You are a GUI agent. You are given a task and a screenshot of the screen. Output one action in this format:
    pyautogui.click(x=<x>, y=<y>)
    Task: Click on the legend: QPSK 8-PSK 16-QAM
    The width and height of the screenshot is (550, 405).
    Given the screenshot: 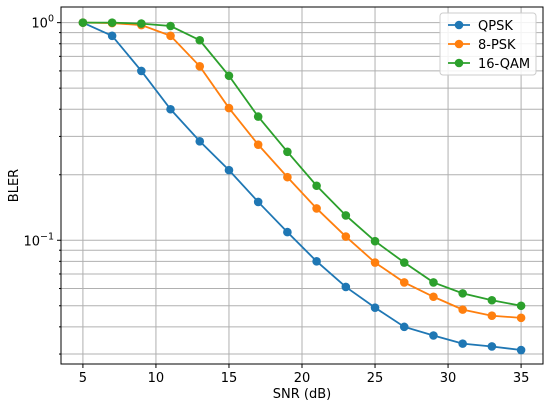 What is the action you would take?
    pyautogui.click(x=488, y=44)
    